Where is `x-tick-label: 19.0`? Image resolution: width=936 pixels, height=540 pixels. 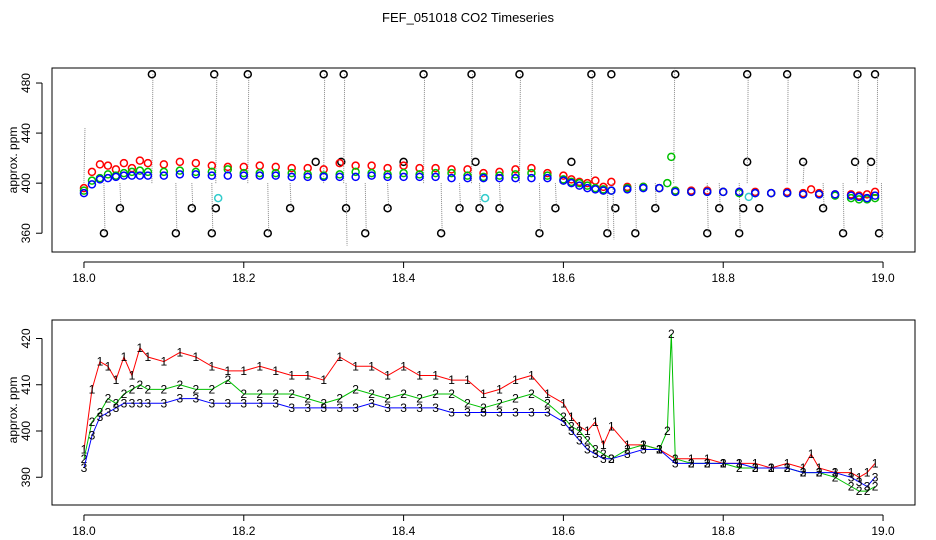
x-tick-label: 19.0 is located at coordinates (883, 278).